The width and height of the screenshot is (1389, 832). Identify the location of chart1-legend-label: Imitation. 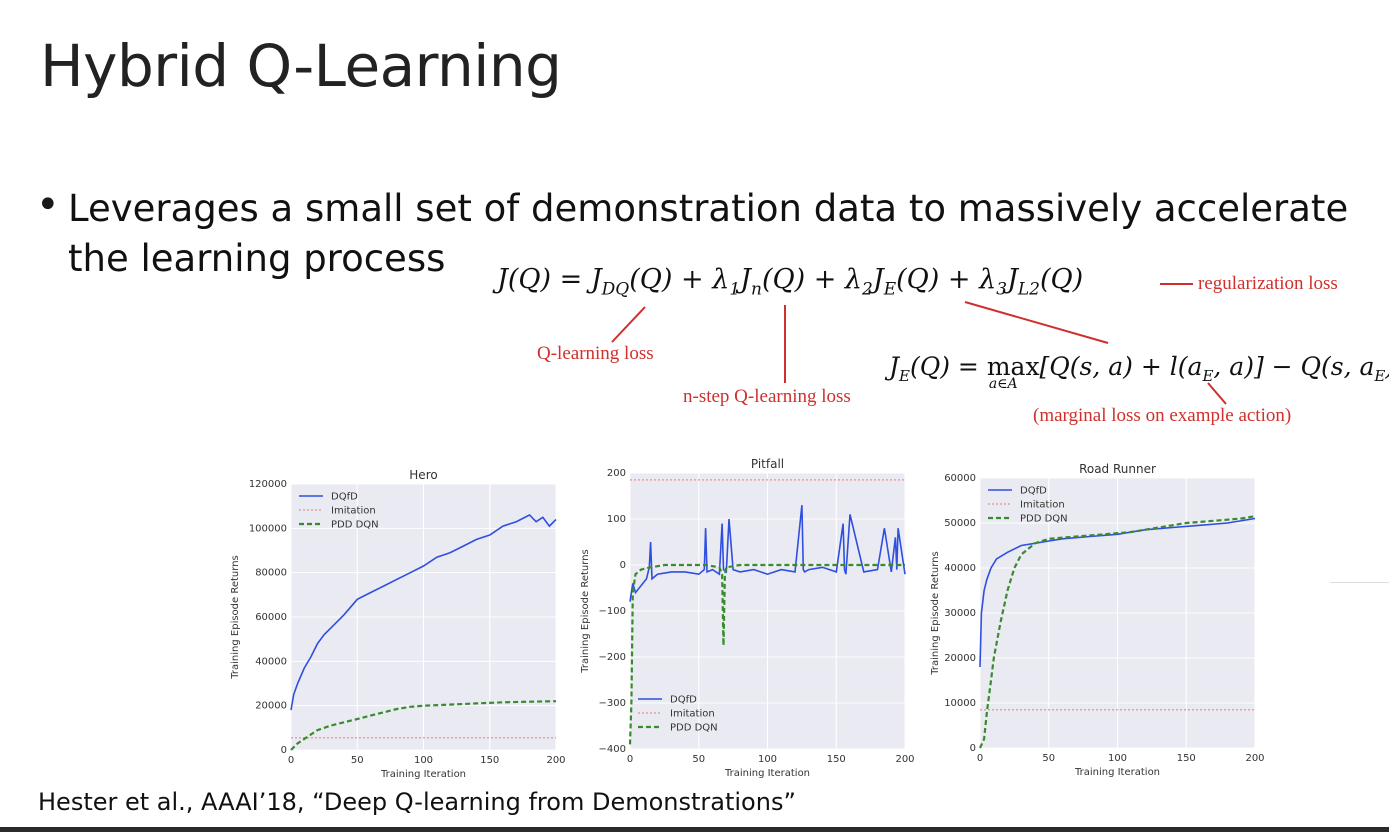
(692, 714).